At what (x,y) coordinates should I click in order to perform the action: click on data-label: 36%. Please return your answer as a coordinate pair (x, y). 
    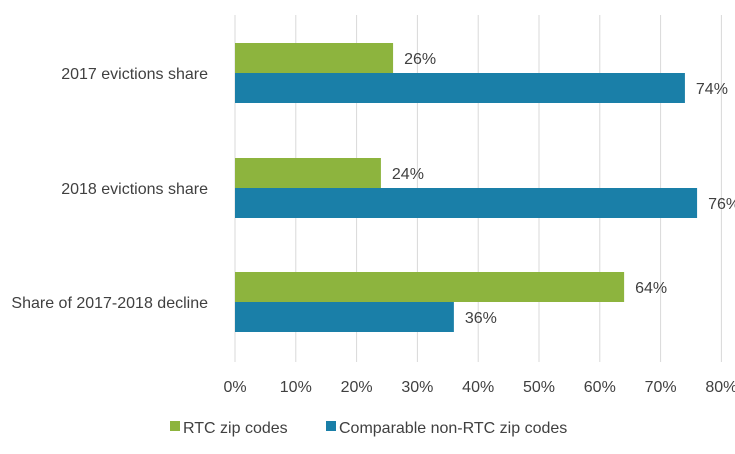
    Looking at the image, I should click on (481, 318).